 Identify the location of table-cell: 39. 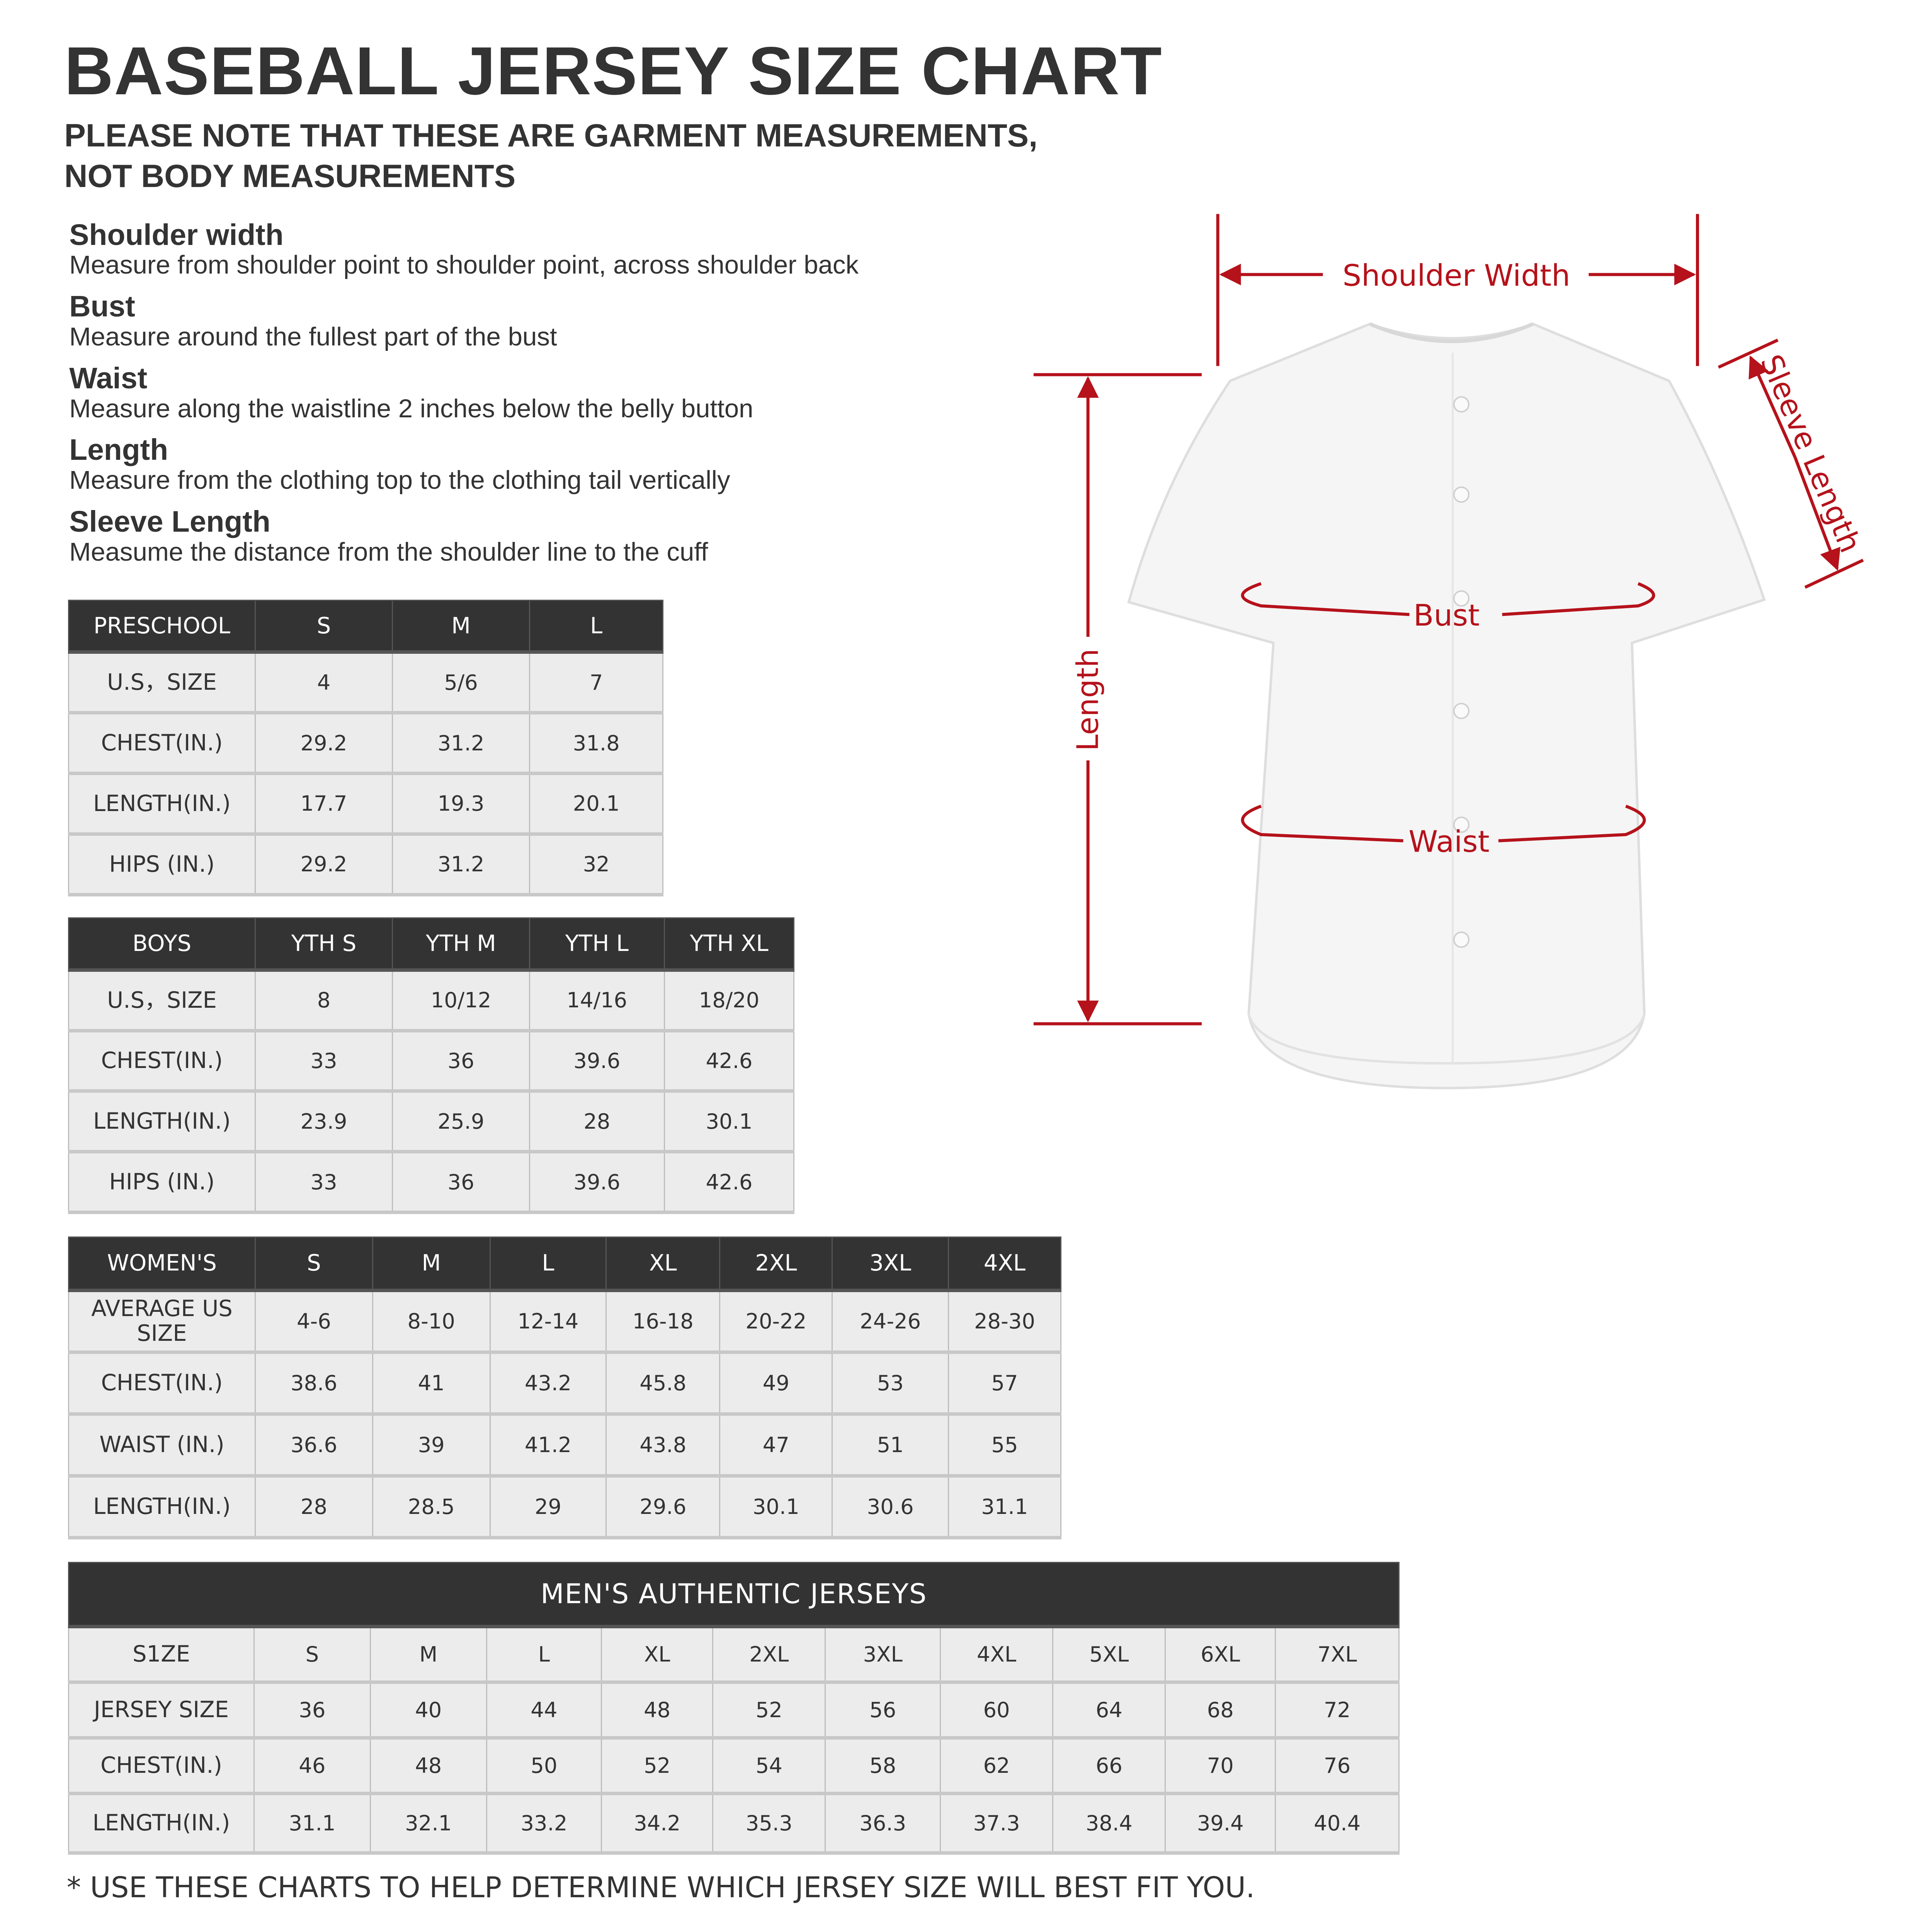
(432, 1446).